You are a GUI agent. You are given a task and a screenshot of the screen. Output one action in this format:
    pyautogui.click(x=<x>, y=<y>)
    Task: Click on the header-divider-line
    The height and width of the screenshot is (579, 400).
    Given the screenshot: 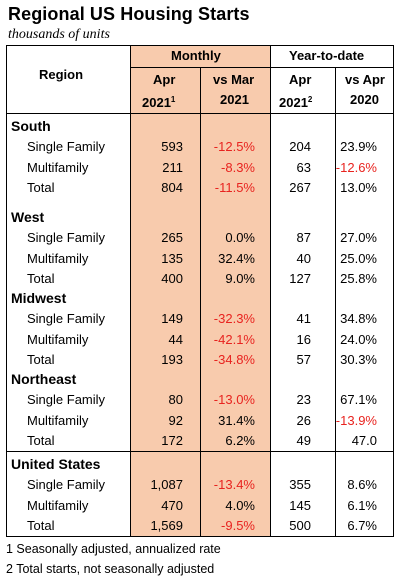 What is the action you would take?
    pyautogui.click(x=261, y=67)
    